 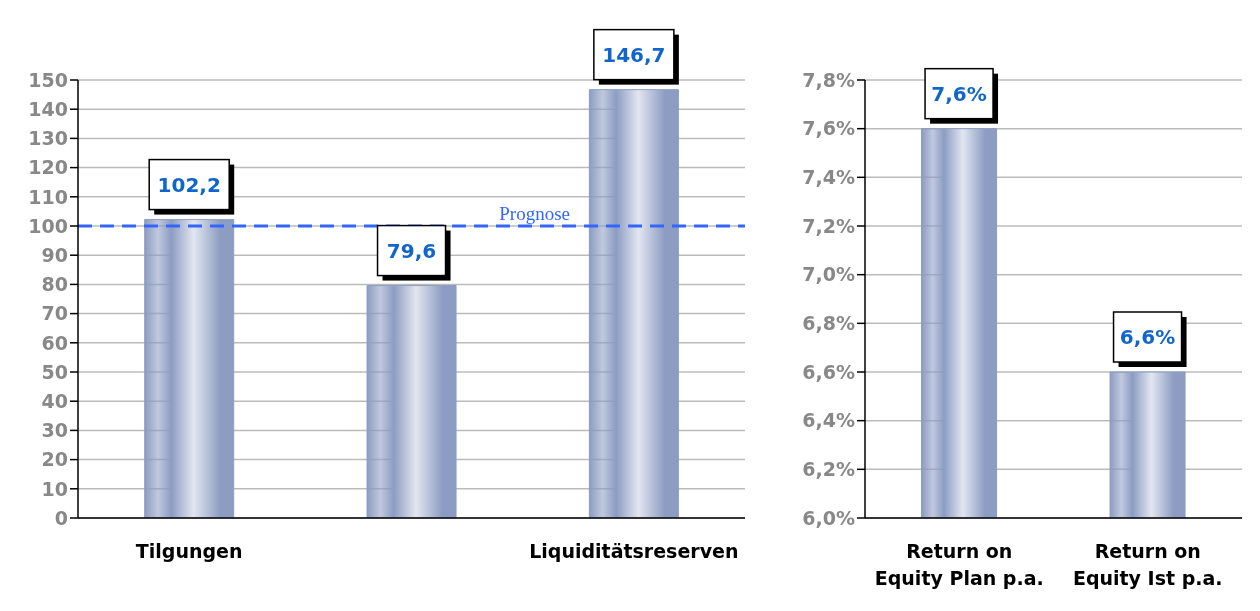 What do you see at coordinates (1147, 337) in the screenshot?
I see `data-label: 6,6%` at bounding box center [1147, 337].